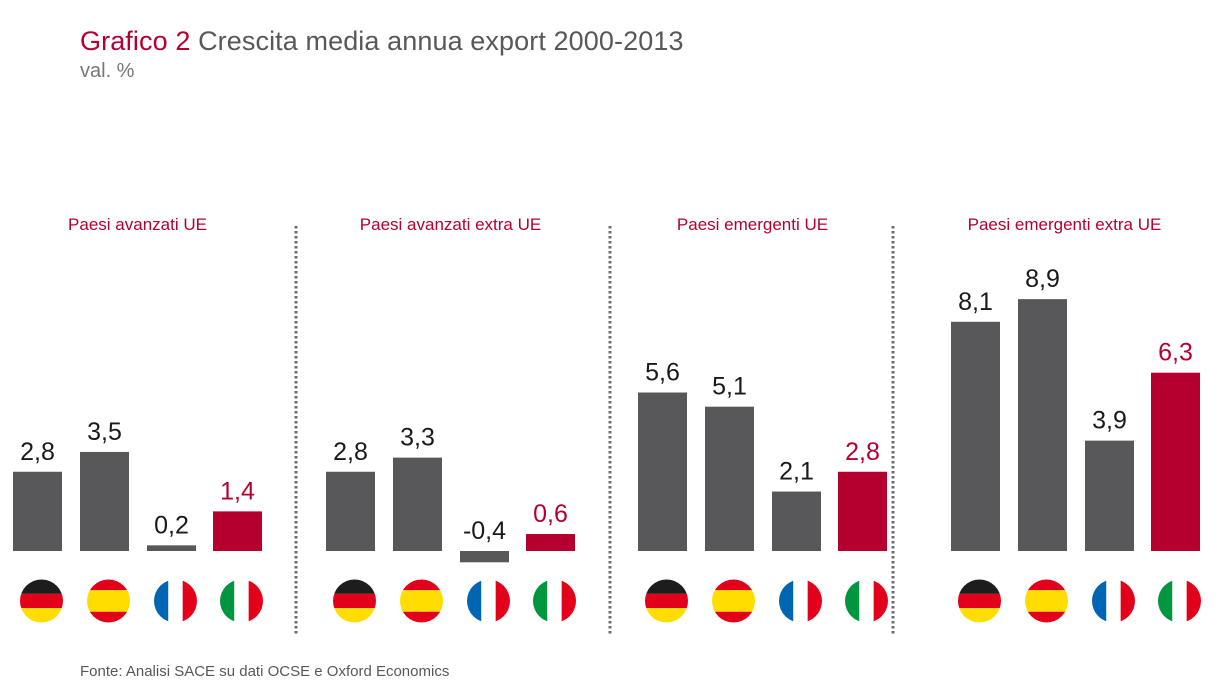 Image resolution: width=1227 pixels, height=700 pixels. What do you see at coordinates (171, 525) in the screenshot?
I see `value-label: 0,2` at bounding box center [171, 525].